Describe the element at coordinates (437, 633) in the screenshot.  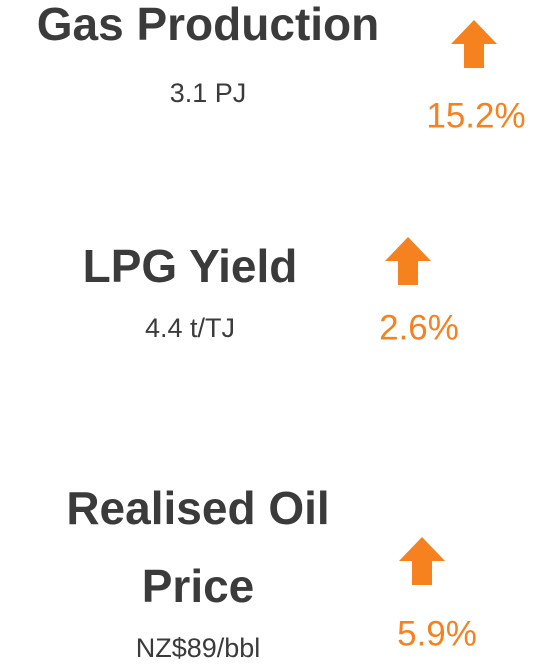
I see `kpi-change: 5.9%` at that location.